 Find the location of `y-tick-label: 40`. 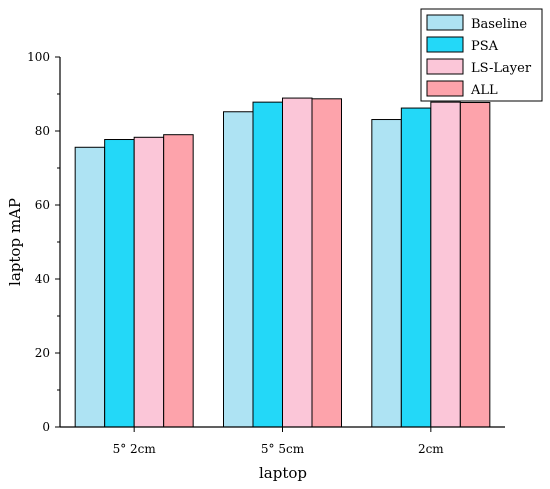

y-tick-label: 40 is located at coordinates (42, 279).